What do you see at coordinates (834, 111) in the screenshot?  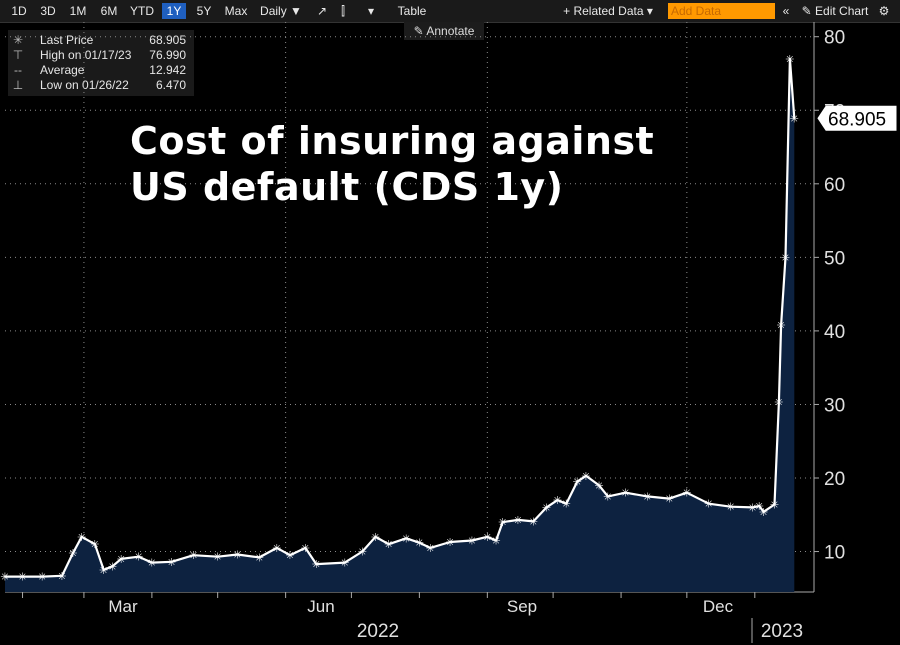 I see `y-tick-label: 70` at bounding box center [834, 111].